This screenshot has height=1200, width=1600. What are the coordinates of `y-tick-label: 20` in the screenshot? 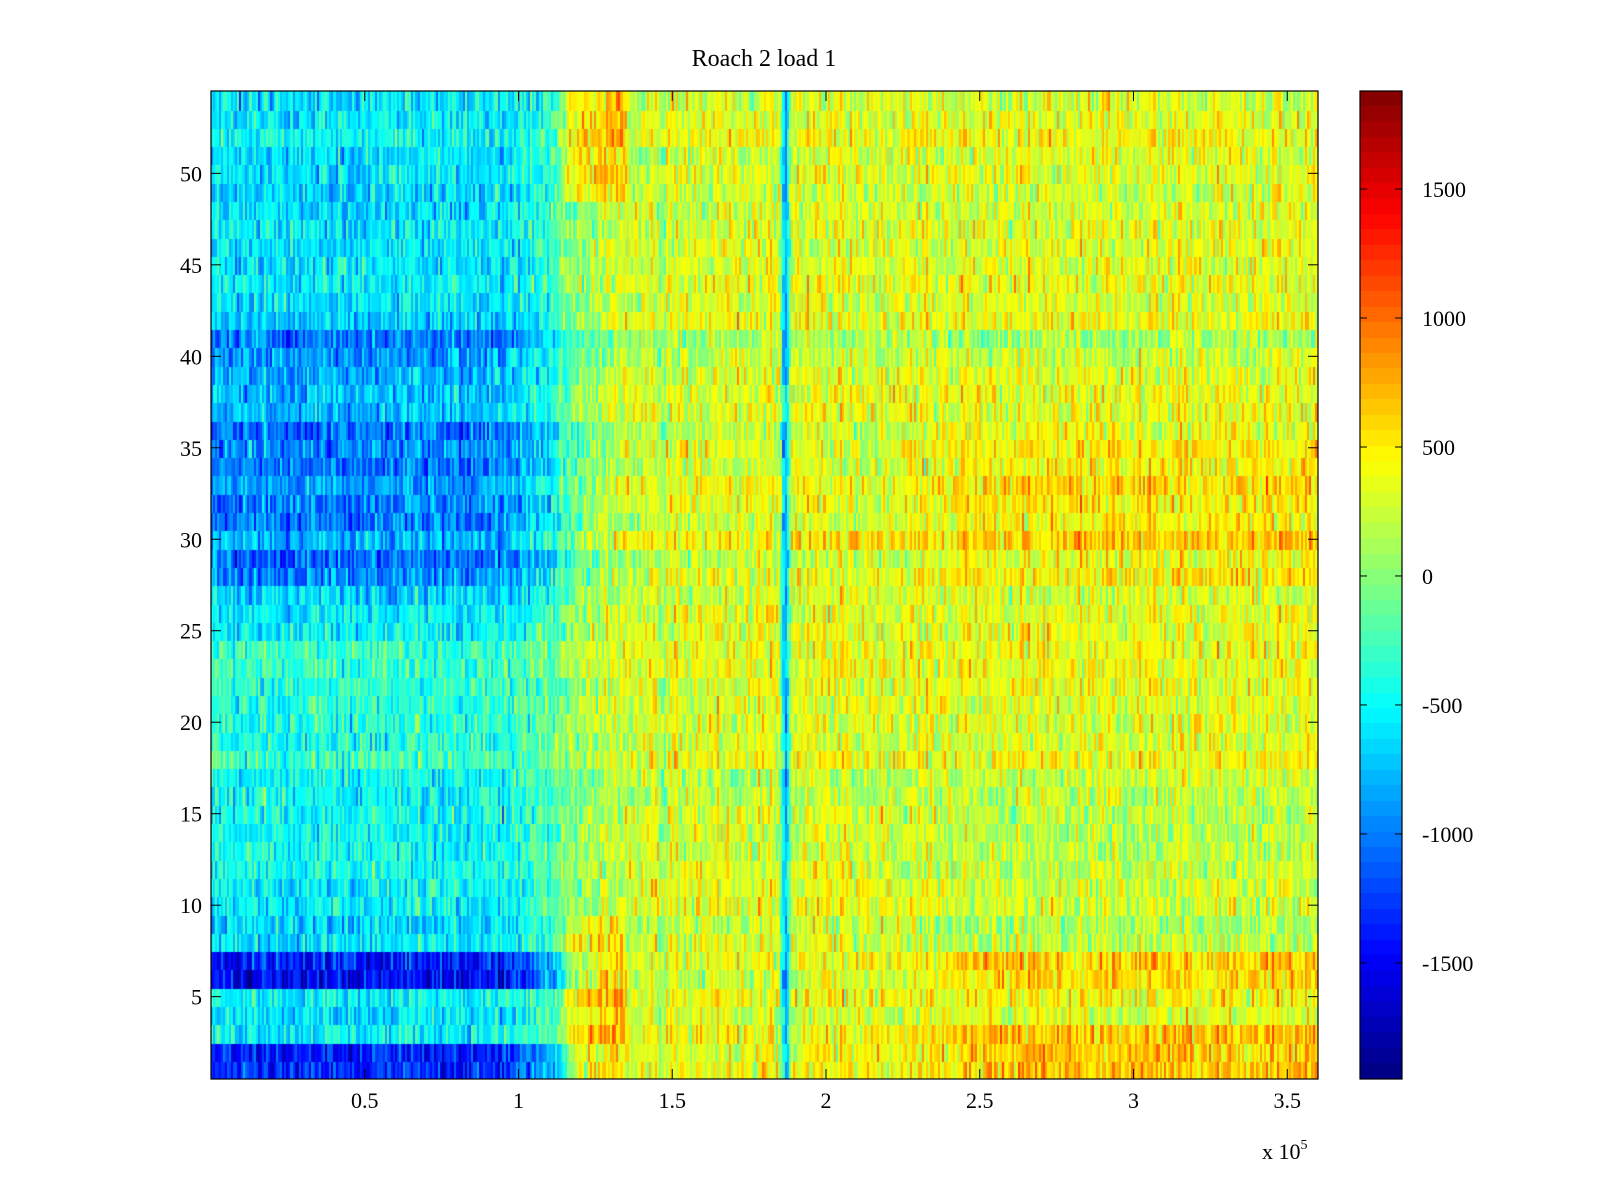 It's located at (191, 722).